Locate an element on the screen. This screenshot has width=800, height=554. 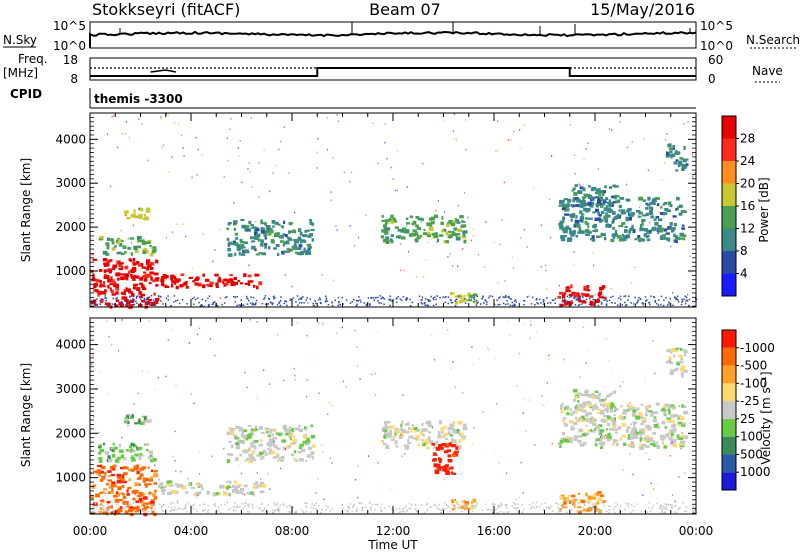
nsky-tick-top-right: 10^5 is located at coordinates (716, 26).